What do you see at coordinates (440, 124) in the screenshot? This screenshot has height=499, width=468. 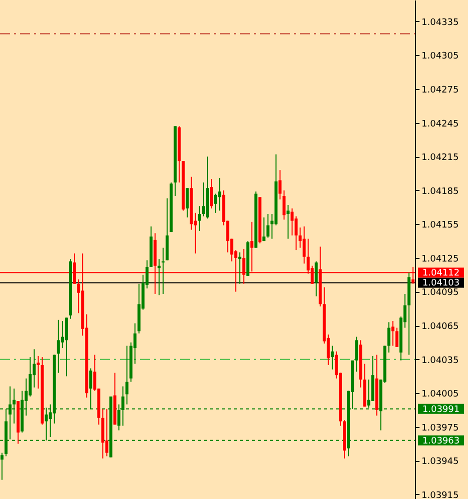 I see `y-tick-label: 1.04245` at bounding box center [440, 124].